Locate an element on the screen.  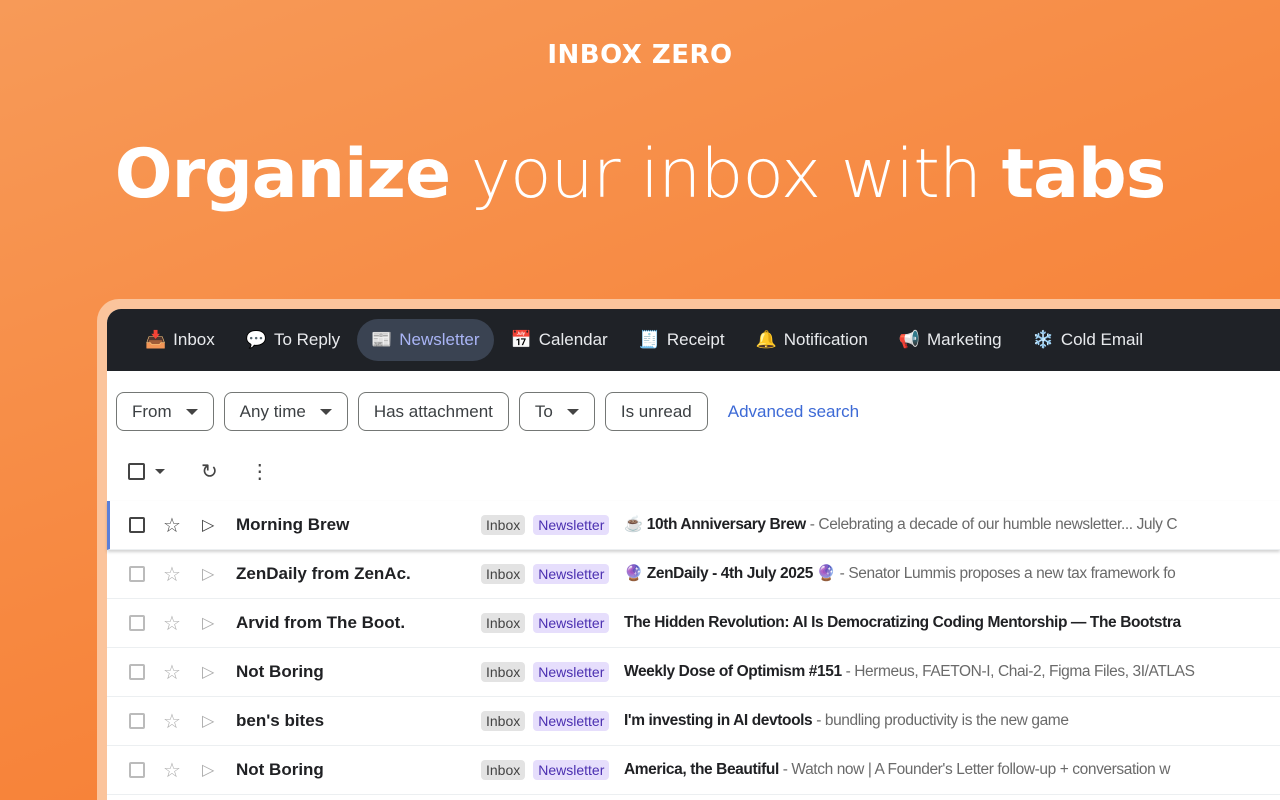
tab-calendar: 📅 Calendar is located at coordinates (559, 340).